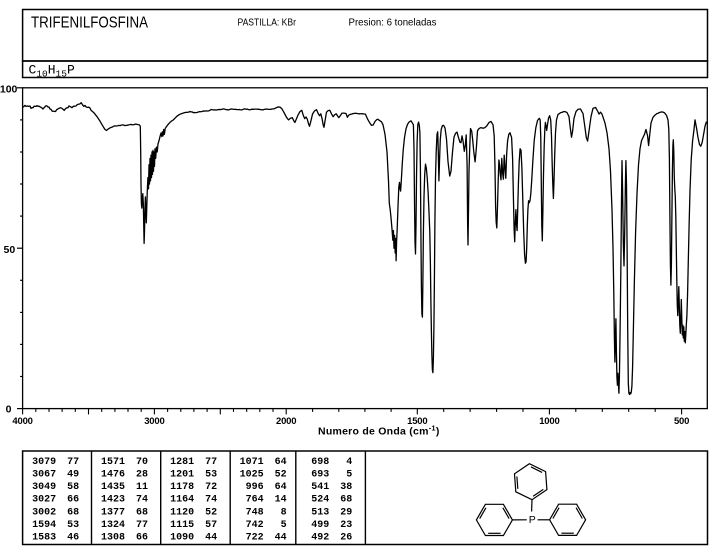  What do you see at coordinates (267, 22) in the screenshot?
I see `svg-text: PASTILLA: KBr` at bounding box center [267, 22].